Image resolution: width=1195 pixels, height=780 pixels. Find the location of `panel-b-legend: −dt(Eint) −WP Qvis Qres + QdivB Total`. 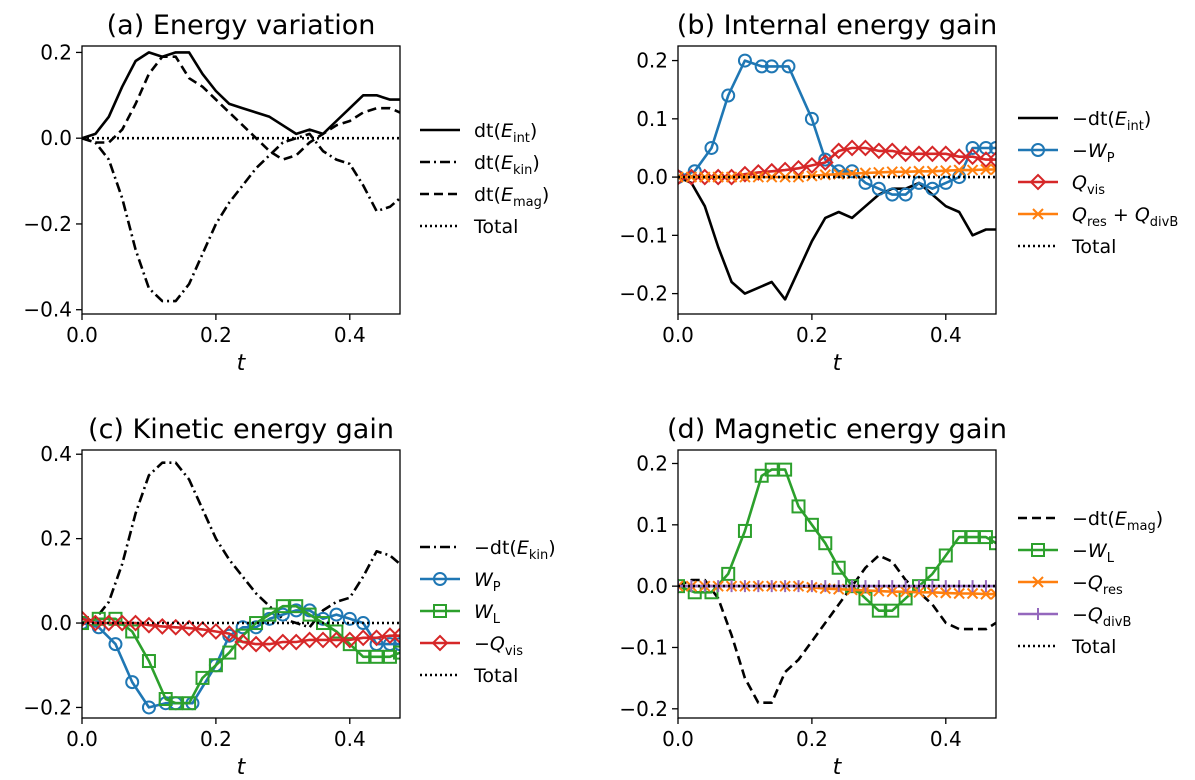

panel-b-legend: −dt(Eint) −WP Qvis Qres + QdivB Total is located at coordinates (1098, 183).